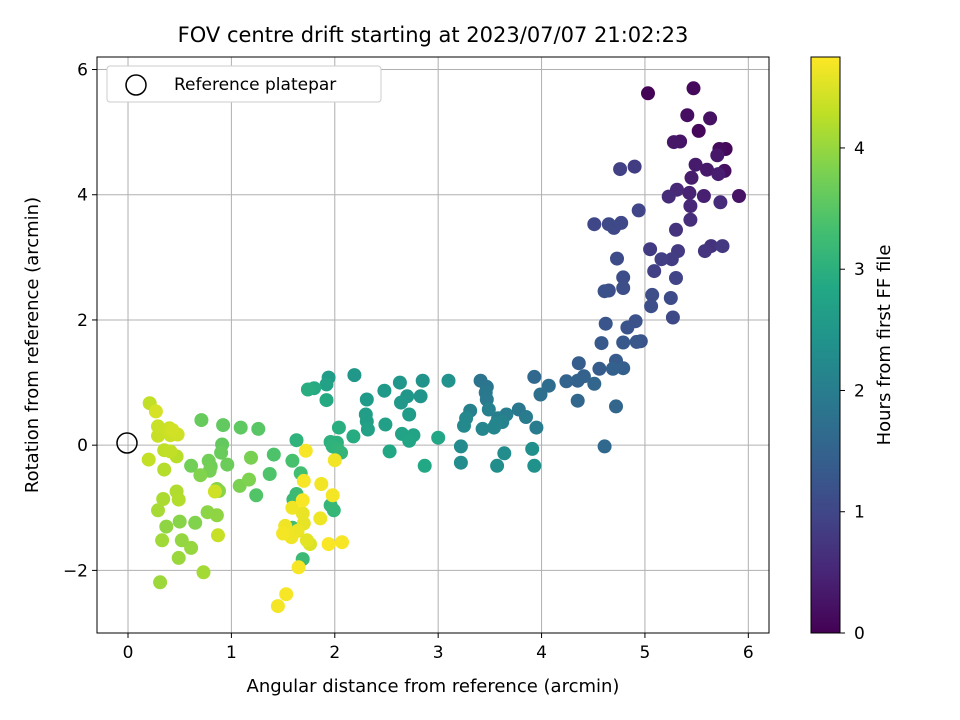  Describe the element at coordinates (852, 391) in the screenshot. I see `colorbar-ticks: 0 1 2 3 4` at that location.